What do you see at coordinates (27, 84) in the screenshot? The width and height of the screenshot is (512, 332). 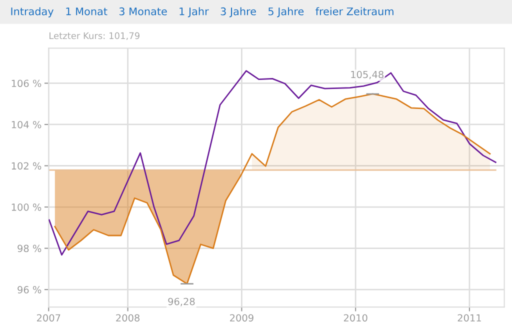 I see `y-tick-label: 106 %` at bounding box center [27, 84].